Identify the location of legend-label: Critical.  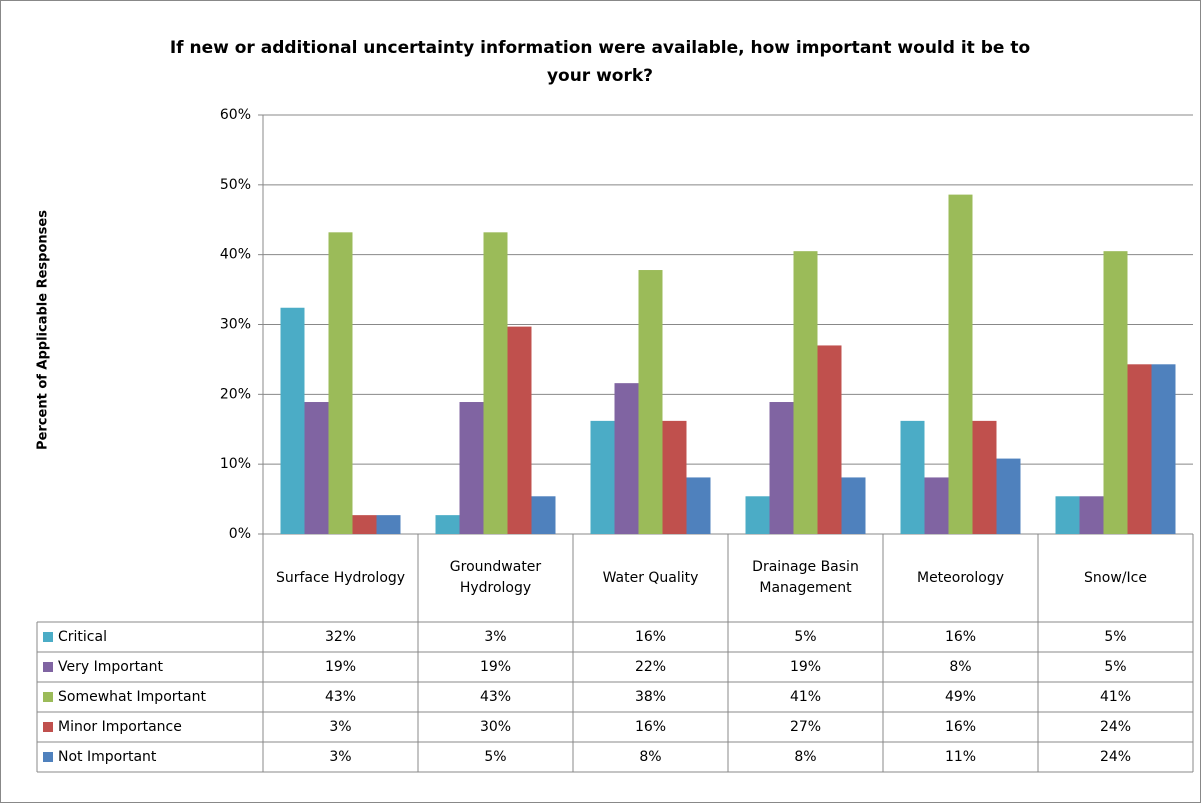
(82, 636).